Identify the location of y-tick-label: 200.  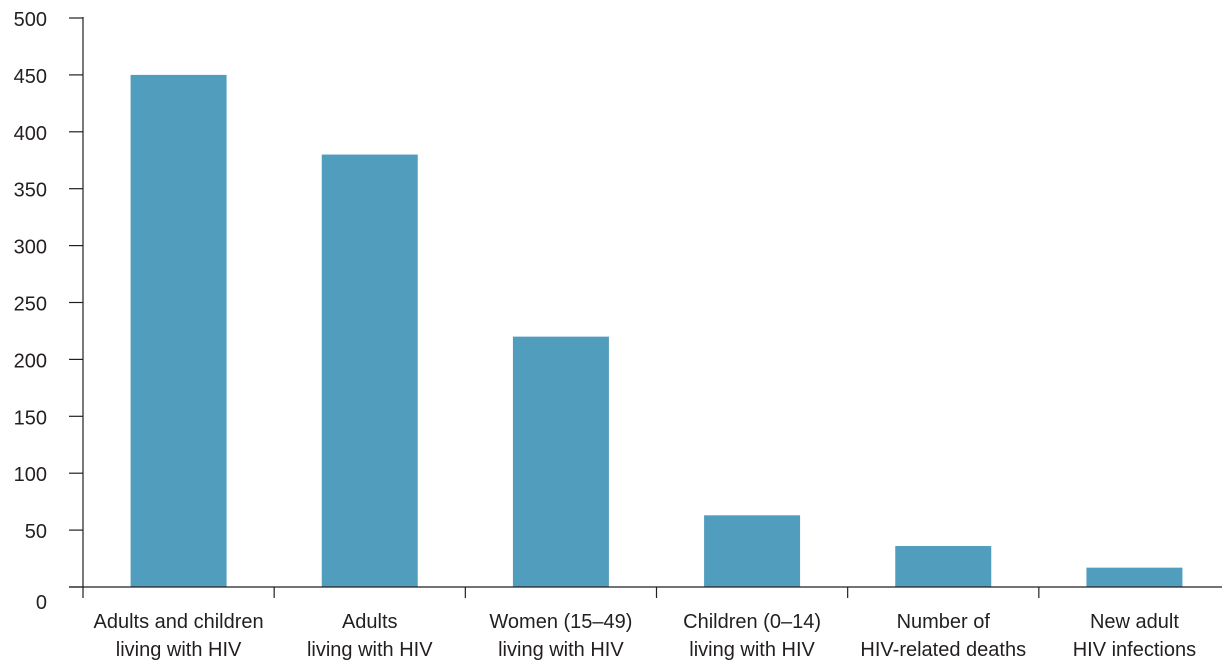
(30, 361).